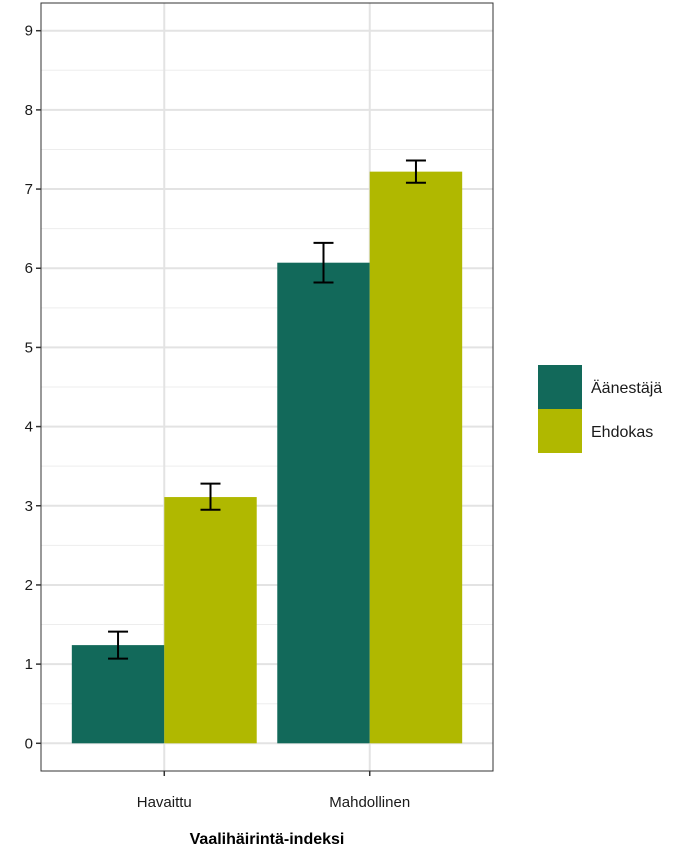  Describe the element at coordinates (29, 506) in the screenshot. I see `y-tick-label: 3` at that location.